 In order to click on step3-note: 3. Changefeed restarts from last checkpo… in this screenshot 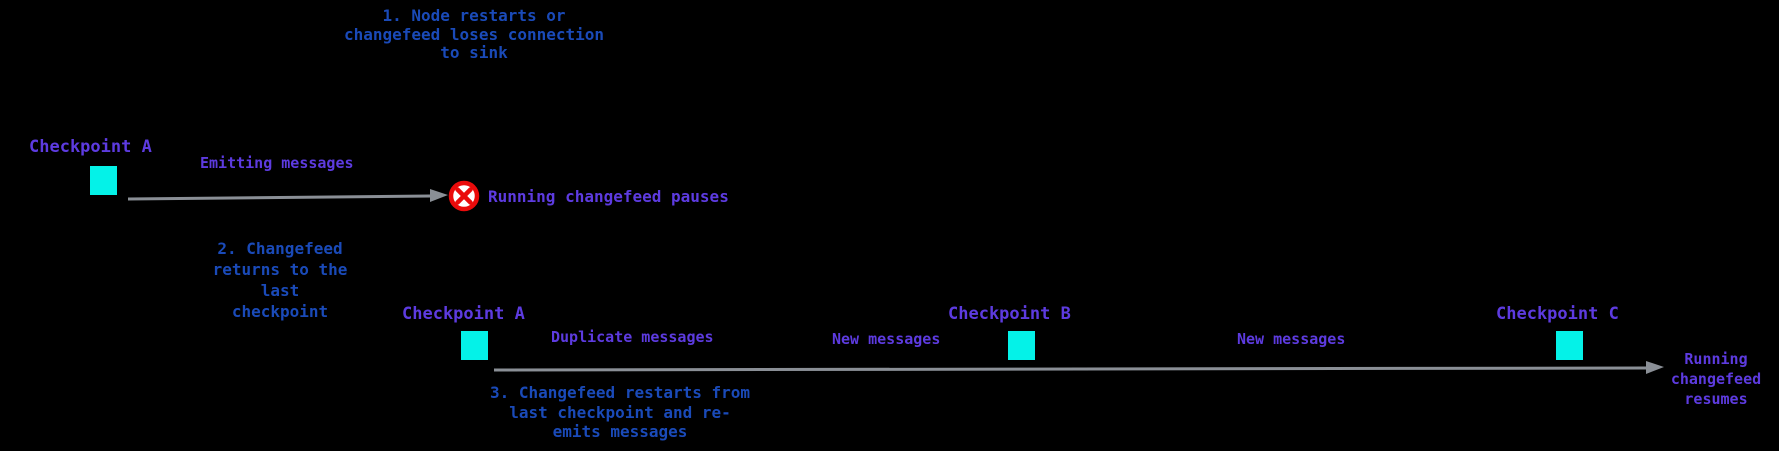, I will do `click(620, 412)`.